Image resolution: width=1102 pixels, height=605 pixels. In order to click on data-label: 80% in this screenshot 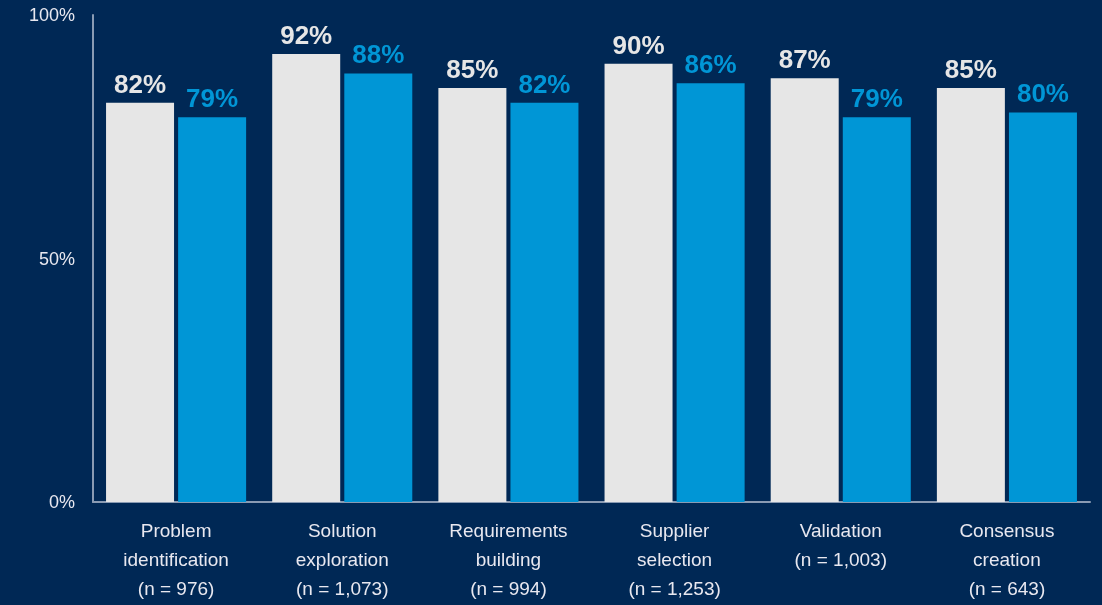, I will do `click(1042, 93)`.